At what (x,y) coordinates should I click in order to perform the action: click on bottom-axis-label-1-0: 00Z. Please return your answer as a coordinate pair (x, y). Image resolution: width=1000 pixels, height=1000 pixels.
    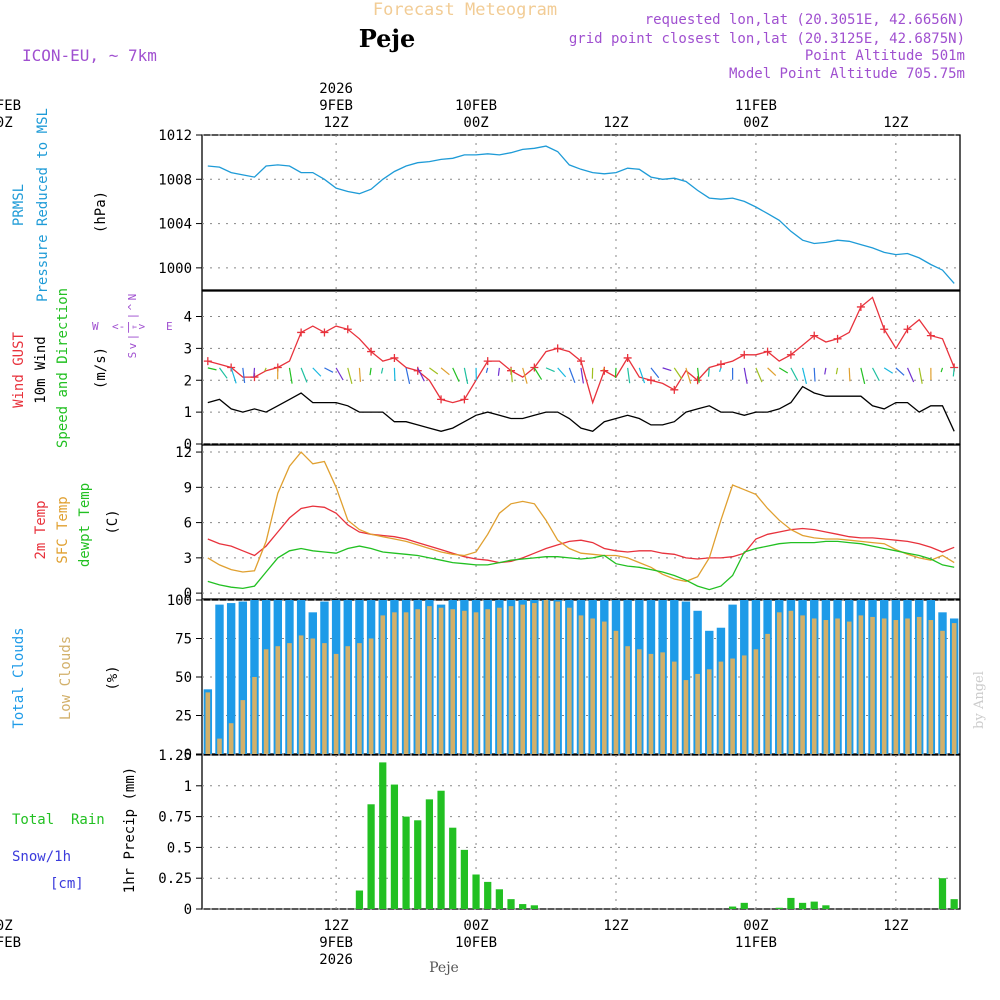
    Looking at the image, I should click on (475, 926).